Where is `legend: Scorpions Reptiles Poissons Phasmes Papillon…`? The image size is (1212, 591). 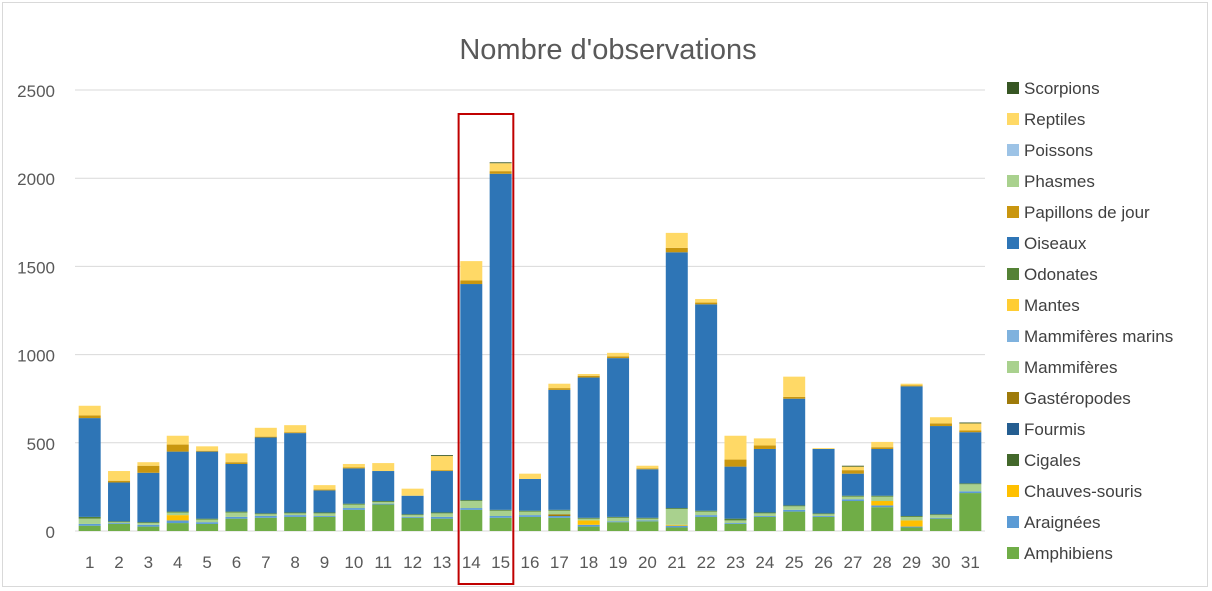 legend: Scorpions Reptiles Poissons Phasmes Papillon… is located at coordinates (1090, 321).